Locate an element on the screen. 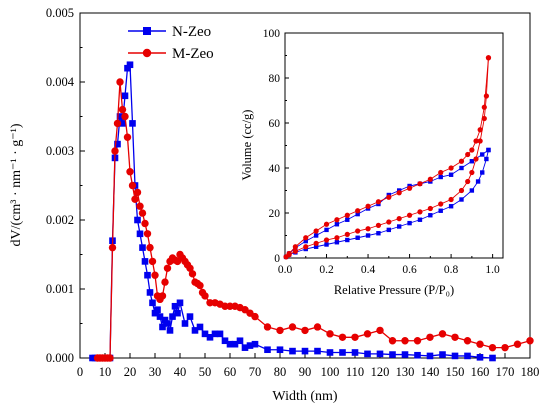 Image resolution: width=550 pixels, height=409 pixels. main-x-tick-label: 140 is located at coordinates (430, 372).